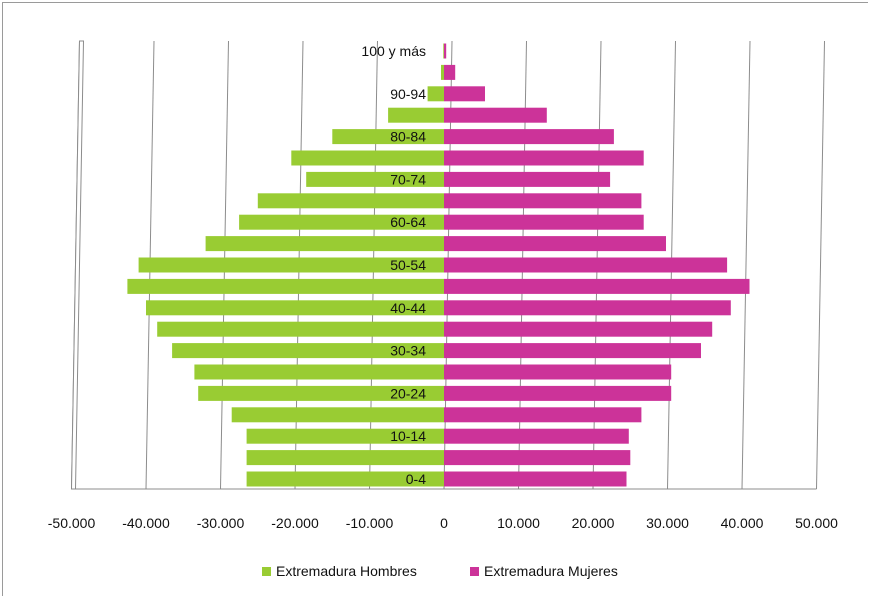 This screenshot has width=871, height=599. What do you see at coordinates (408, 179) in the screenshot?
I see `category-label: 70-74` at bounding box center [408, 179].